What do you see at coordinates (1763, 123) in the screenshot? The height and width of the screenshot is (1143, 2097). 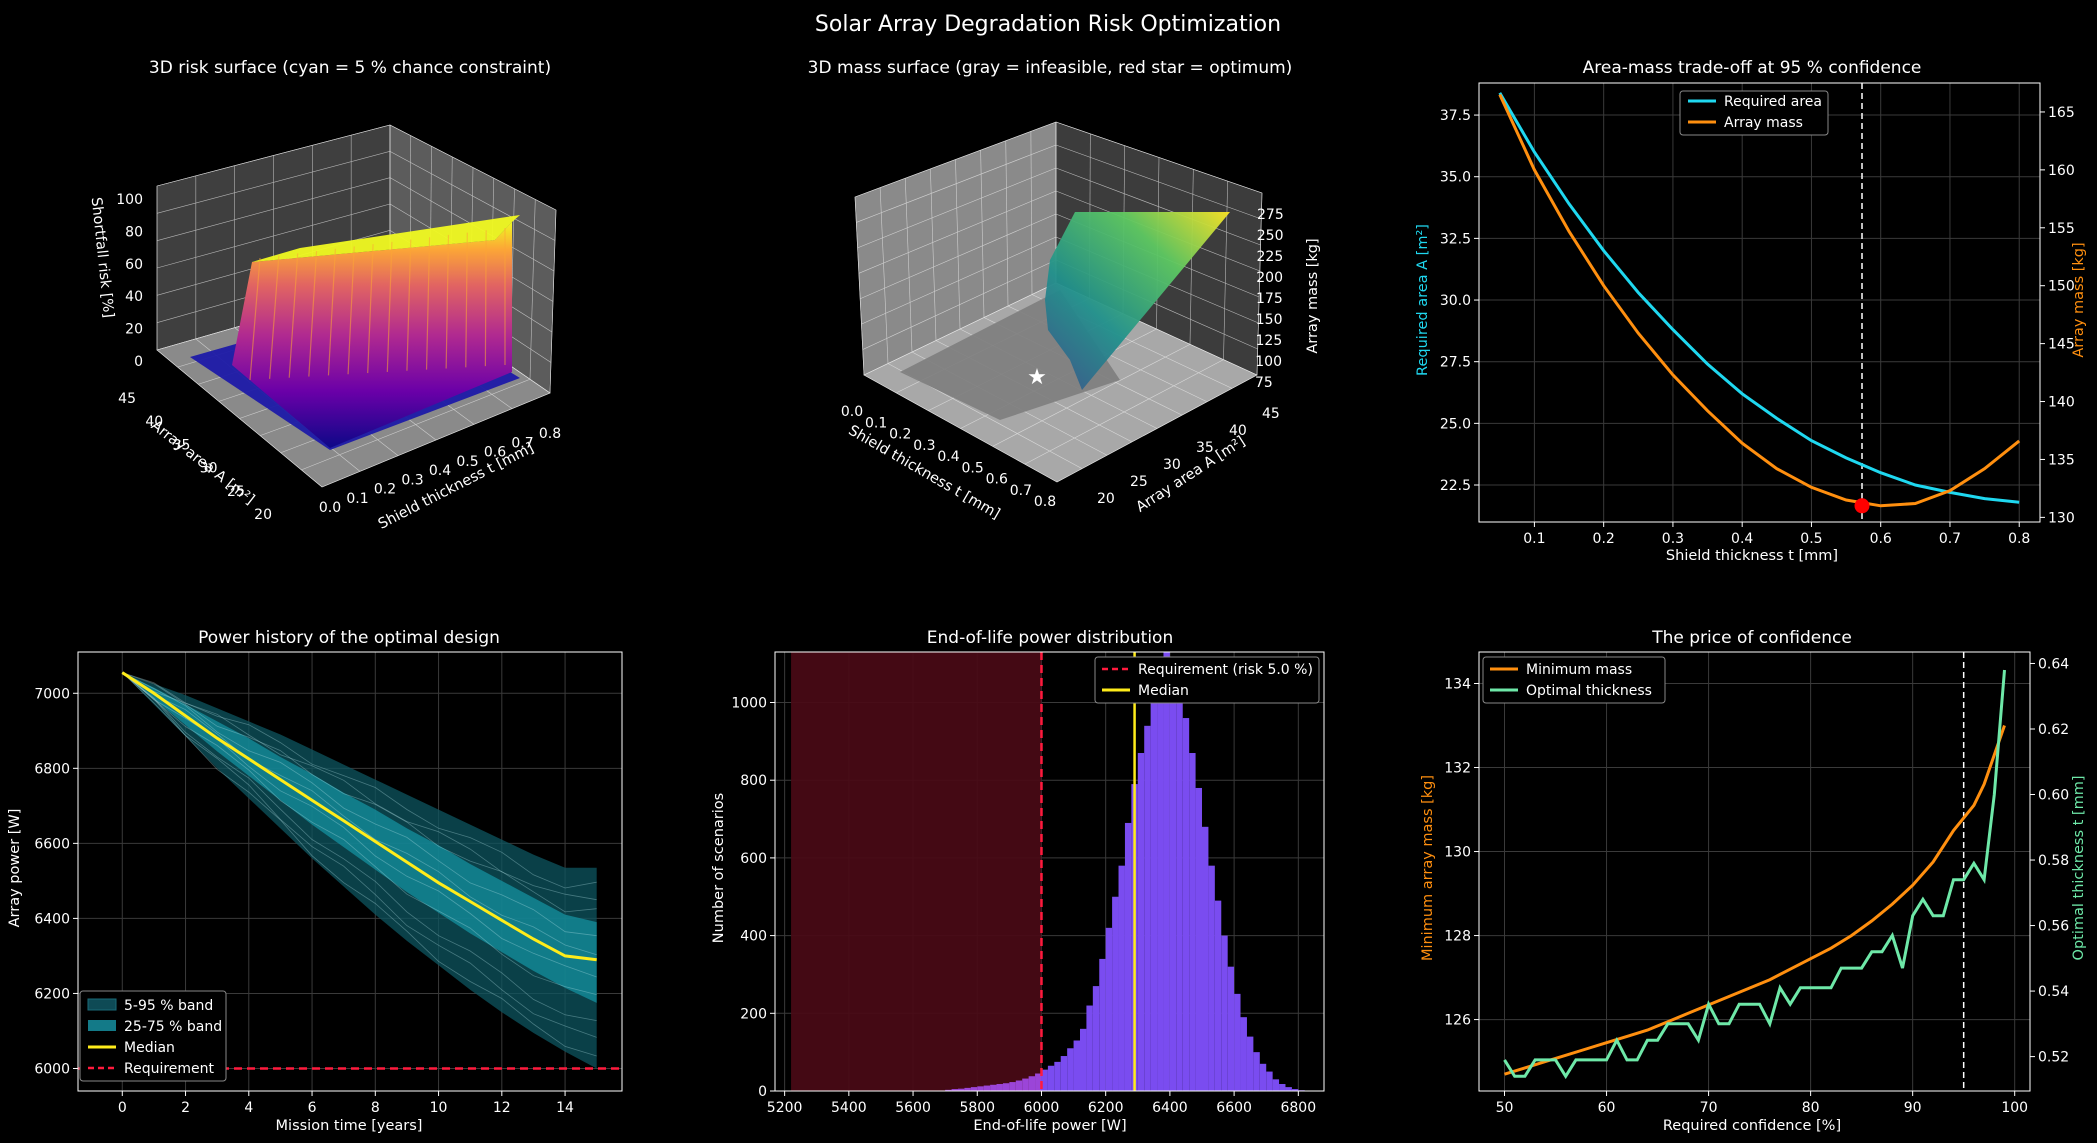 I see `legend-array-mass: Array mass` at bounding box center [1763, 123].